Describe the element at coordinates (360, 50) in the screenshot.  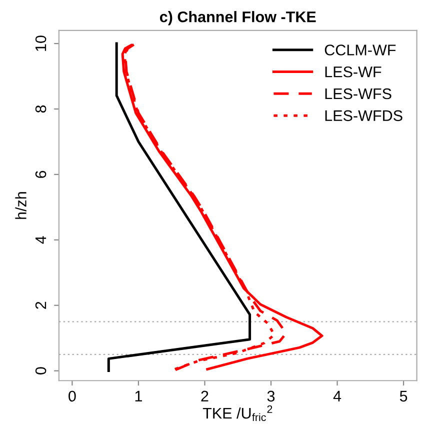
I see `legend-label: CCLM-WF` at that location.